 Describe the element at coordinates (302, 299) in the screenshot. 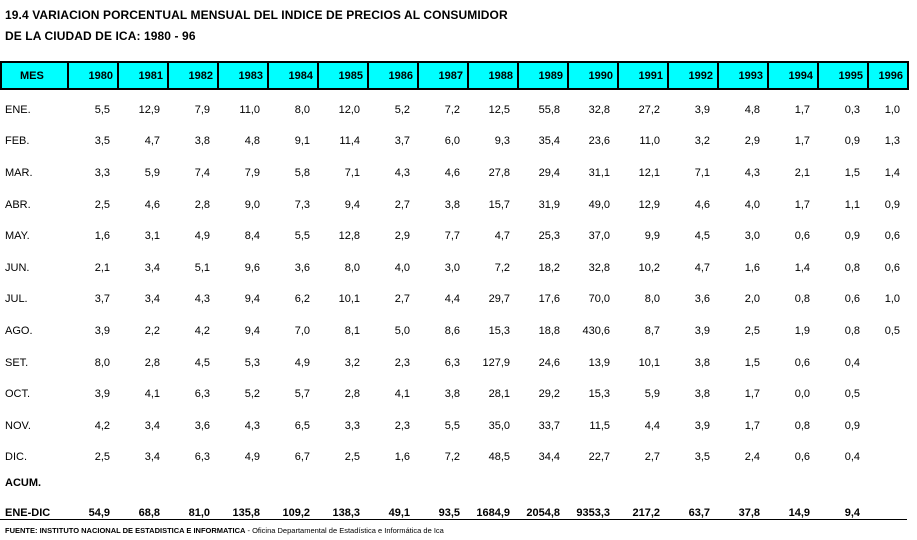

I see `table-cell: 6,2` at that location.